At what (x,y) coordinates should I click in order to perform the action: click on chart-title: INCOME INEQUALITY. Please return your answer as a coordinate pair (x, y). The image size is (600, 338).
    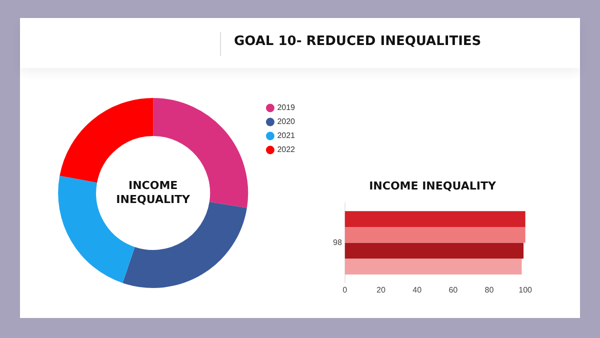
    Looking at the image, I should click on (433, 185).